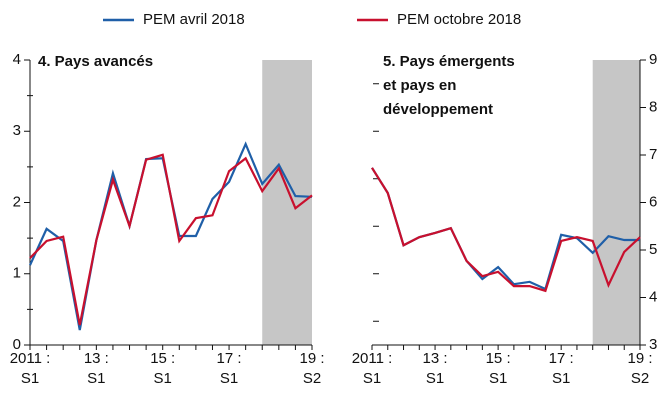  What do you see at coordinates (653, 59) in the screenshot?
I see `y-tick-label: 9` at bounding box center [653, 59].